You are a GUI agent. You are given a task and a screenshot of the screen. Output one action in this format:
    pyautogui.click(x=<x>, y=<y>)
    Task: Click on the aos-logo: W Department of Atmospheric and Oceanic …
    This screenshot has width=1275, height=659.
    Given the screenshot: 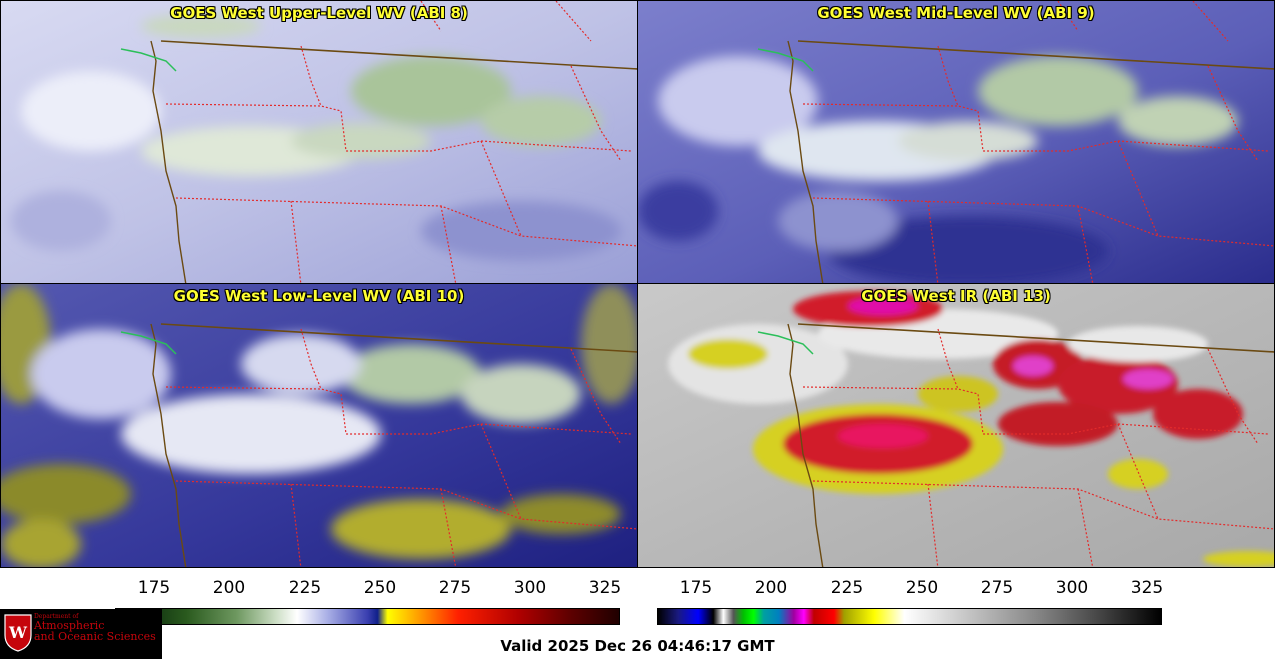 What is the action you would take?
    pyautogui.click(x=81, y=634)
    